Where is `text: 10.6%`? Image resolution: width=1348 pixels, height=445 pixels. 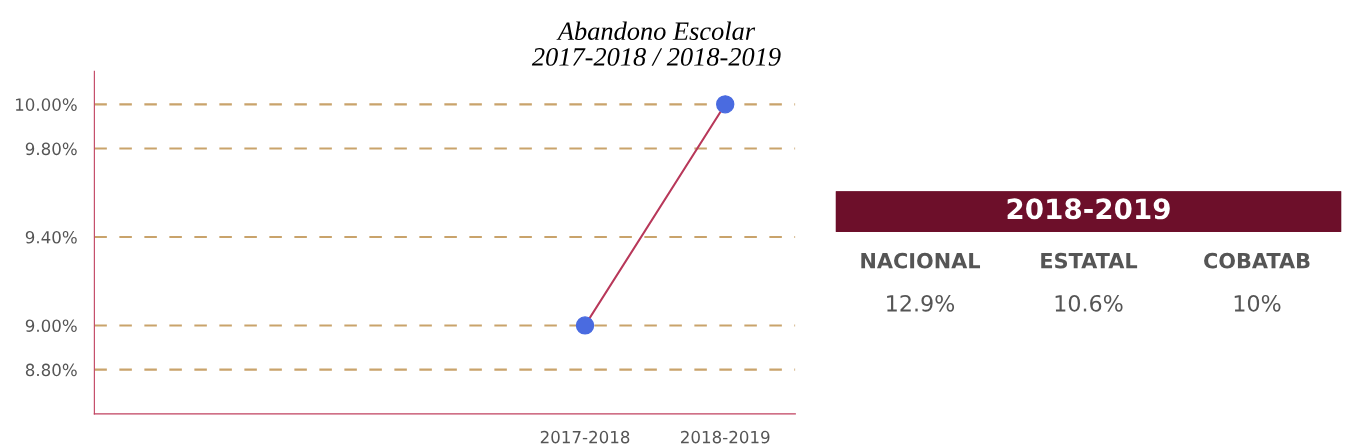 text: 10.6% is located at coordinates (1089, 303).